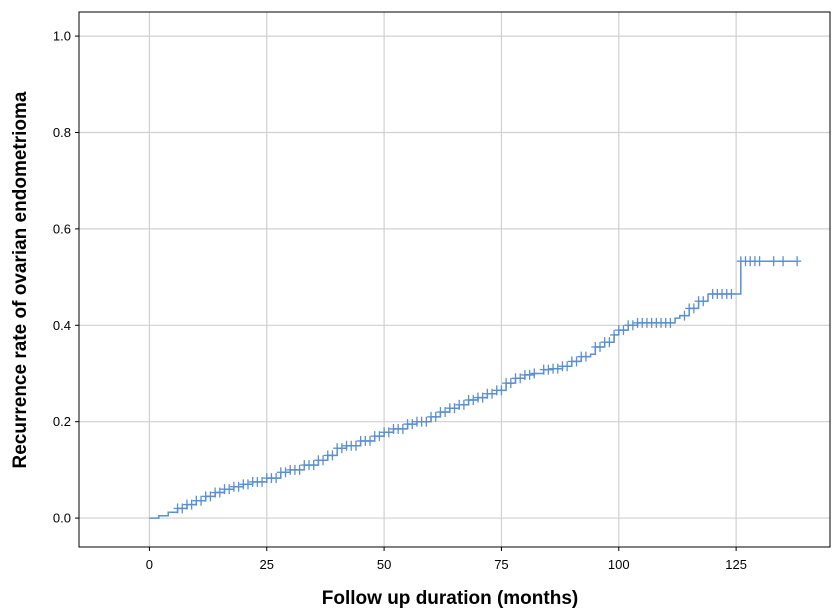 Image resolution: width=834 pixels, height=614 pixels. I want to click on x-tick-label: 0, so click(149, 564).